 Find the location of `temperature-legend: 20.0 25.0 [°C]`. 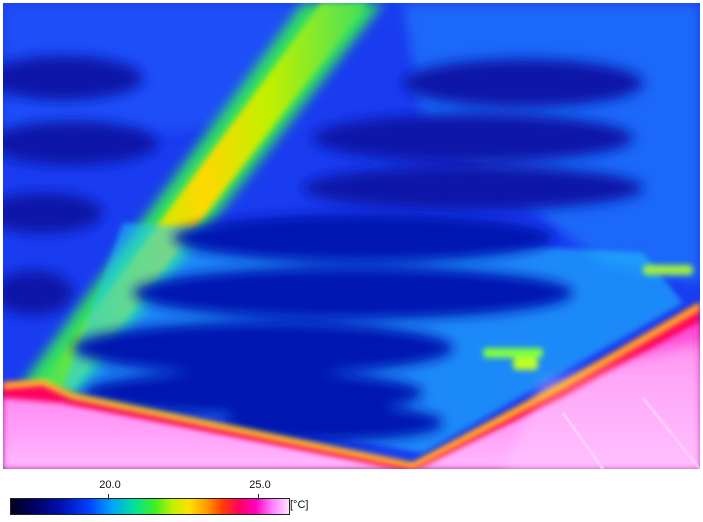

temperature-legend: 20.0 25.0 [°C] is located at coordinates (351, 497).